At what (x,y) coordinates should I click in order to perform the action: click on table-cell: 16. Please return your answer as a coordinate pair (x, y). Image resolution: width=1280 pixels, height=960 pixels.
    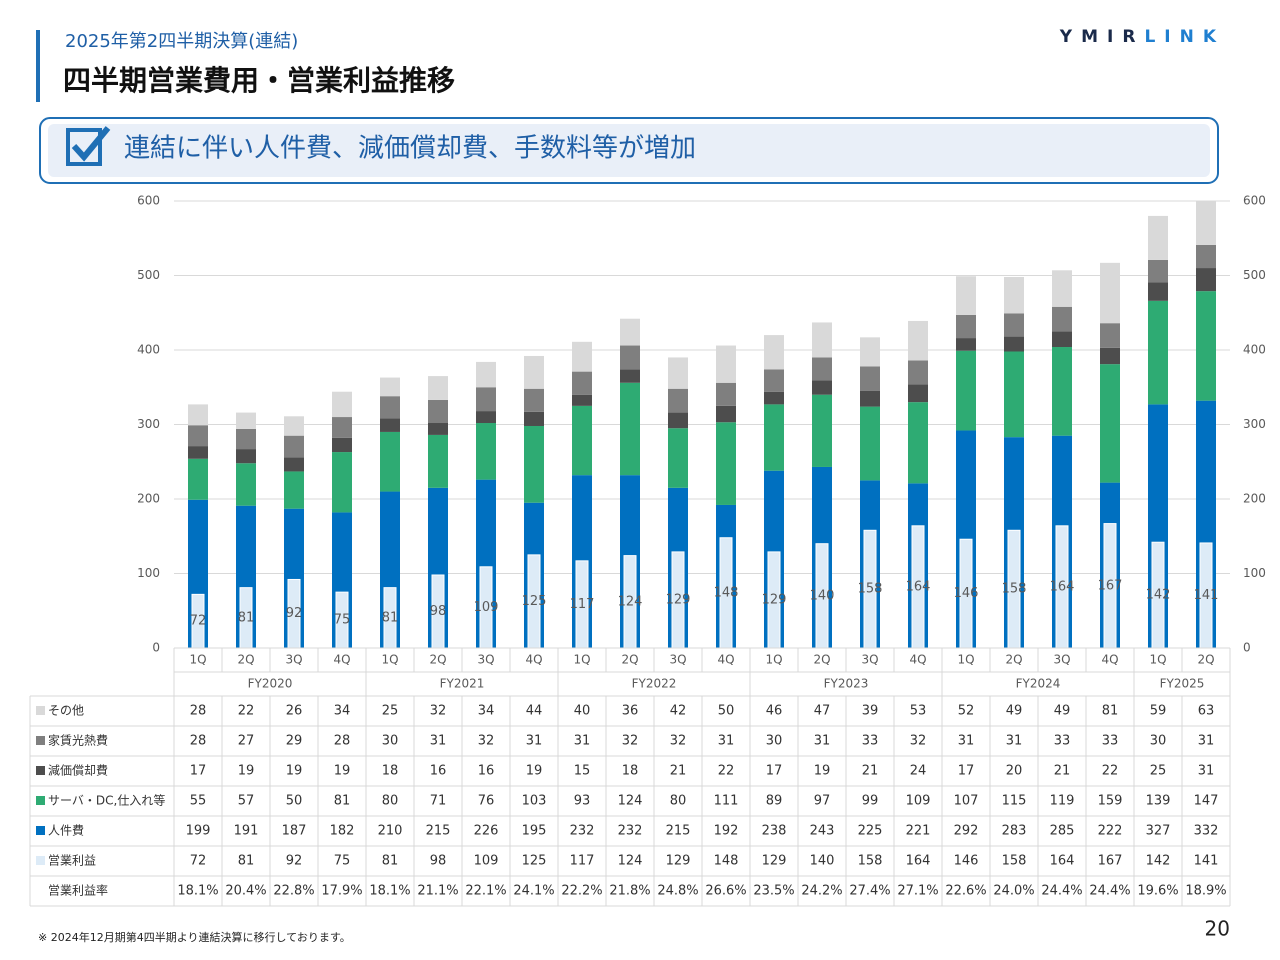
    Looking at the image, I should click on (486, 771).